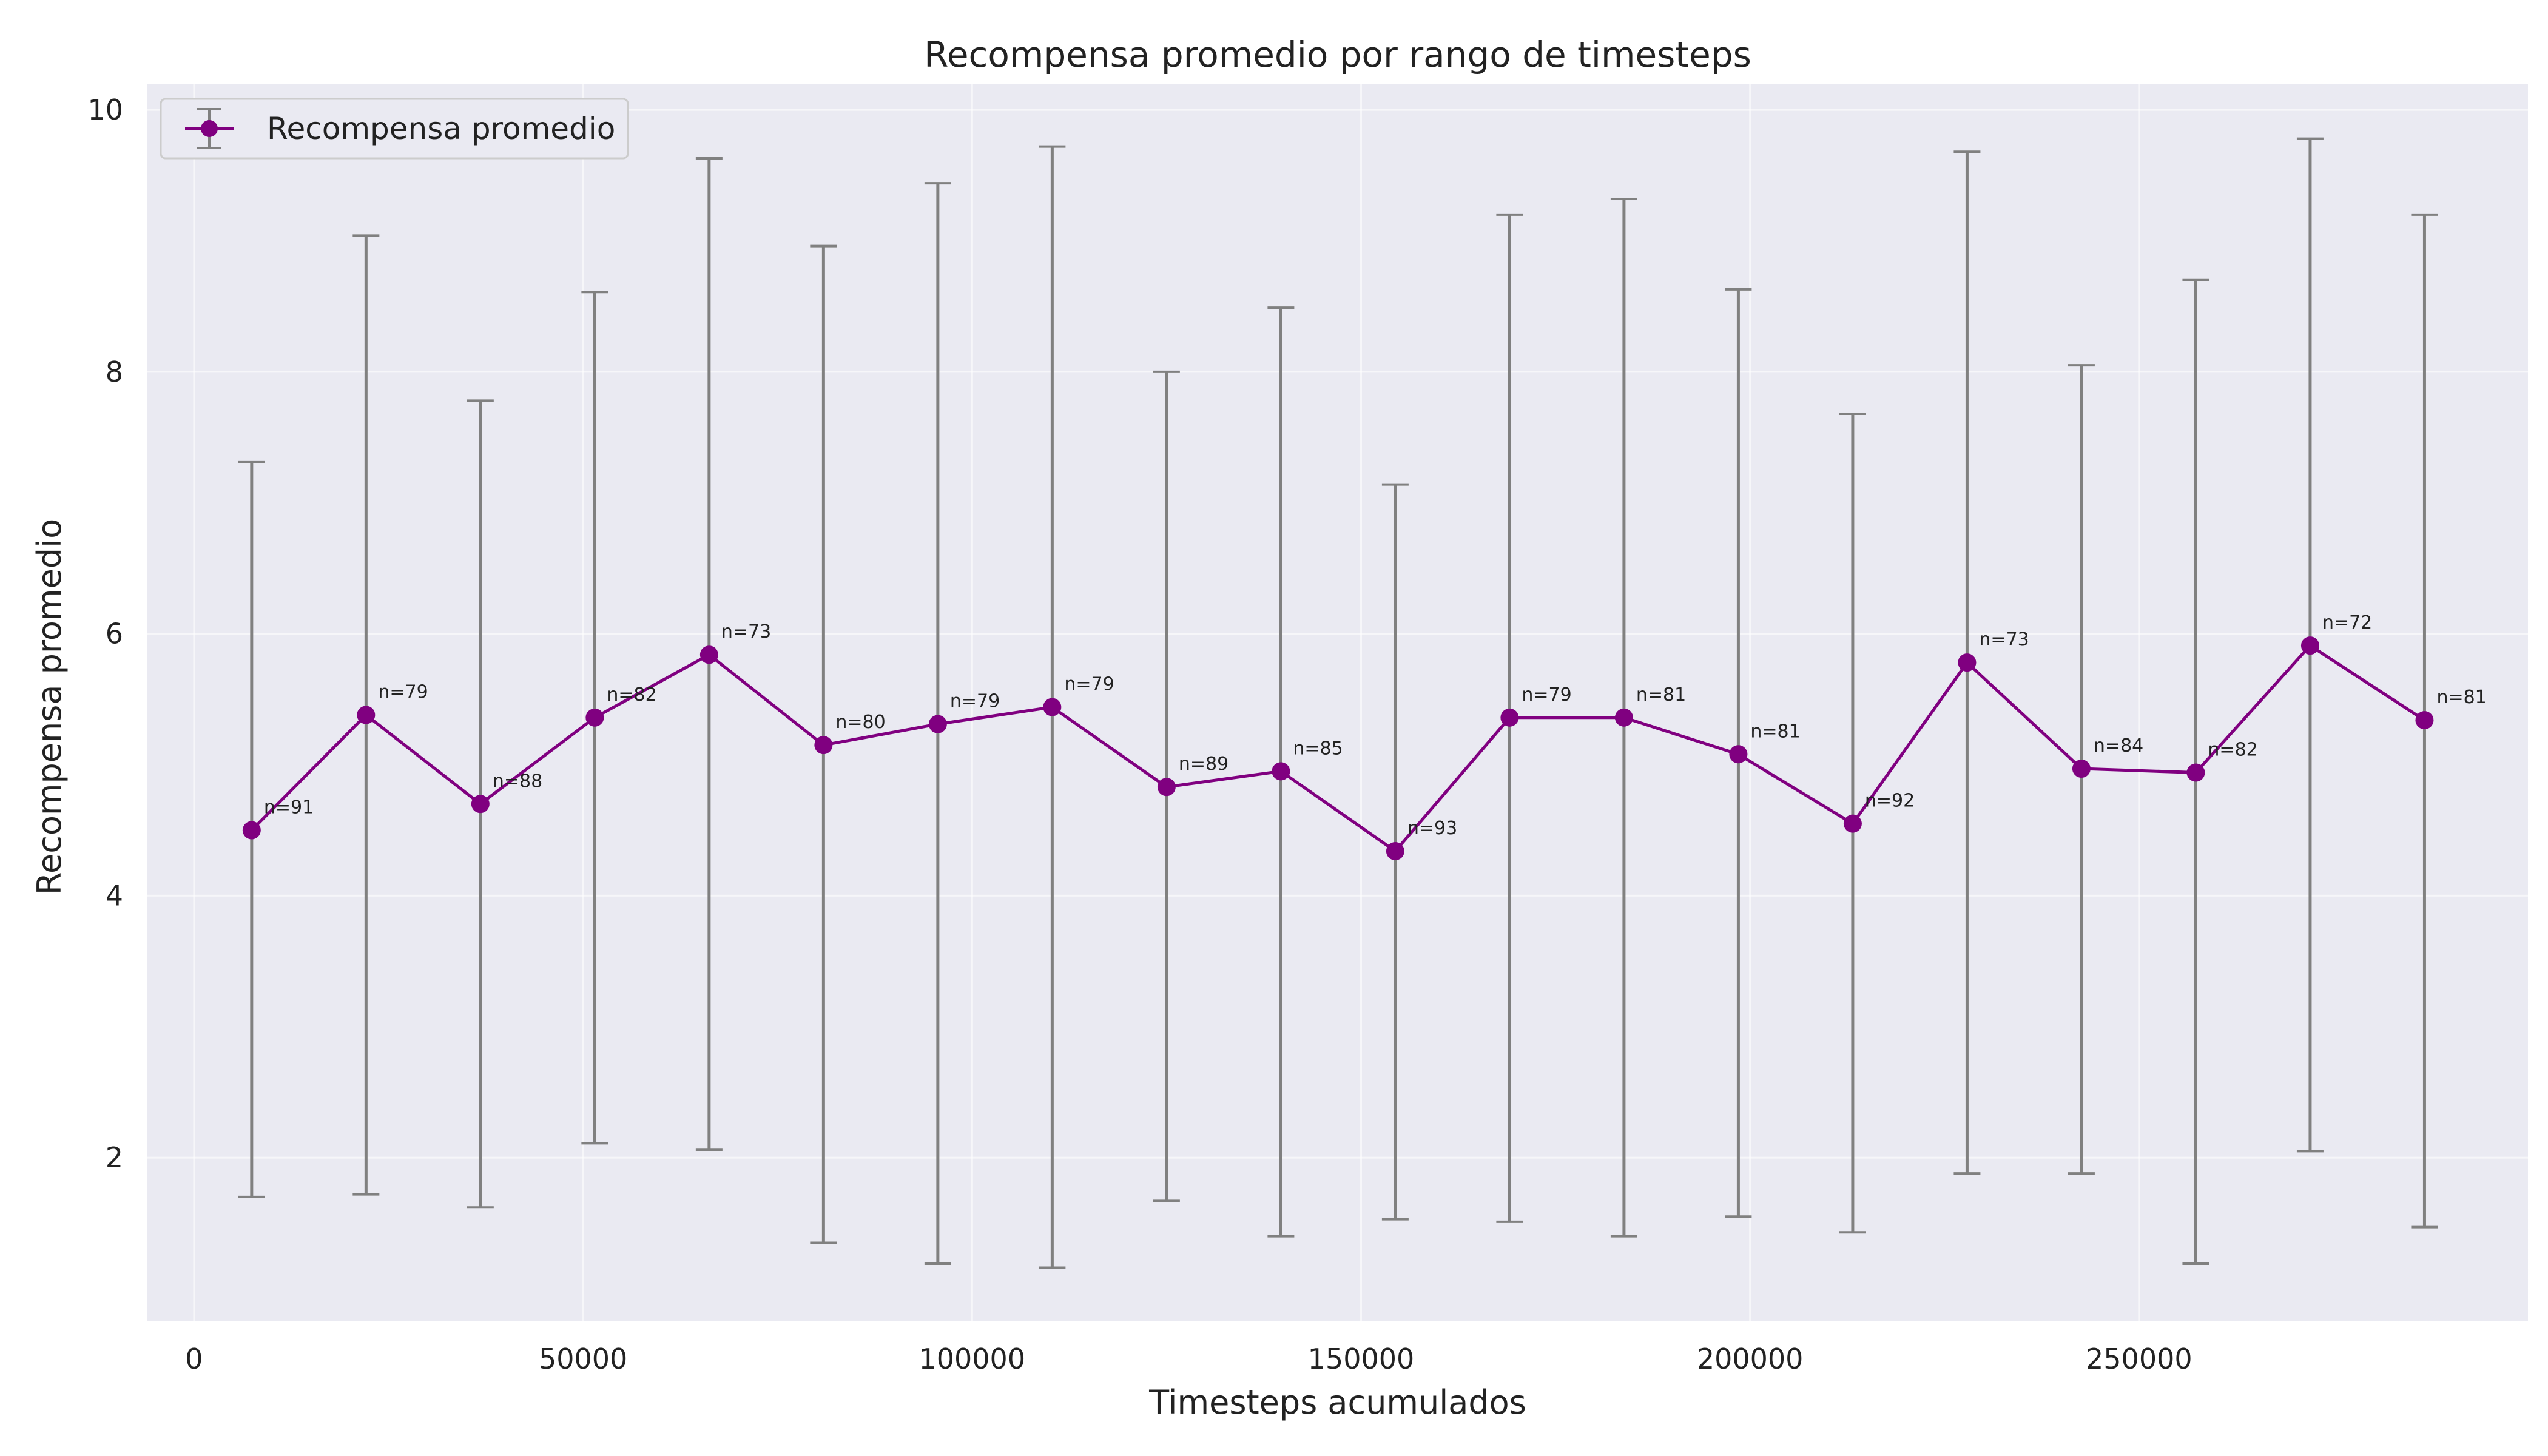 The height and width of the screenshot is (1456, 2548). What do you see at coordinates (441, 128) in the screenshot?
I see `legend-label: Recompensa promedio` at bounding box center [441, 128].